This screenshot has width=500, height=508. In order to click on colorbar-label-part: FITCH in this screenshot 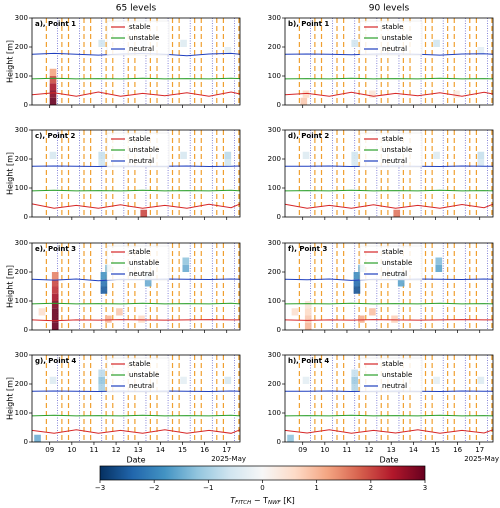, I will do `click(243, 503)`.